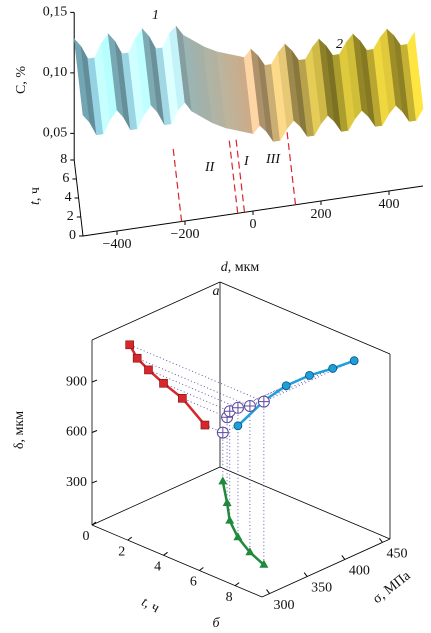  Describe the element at coordinates (392, 587) in the screenshot. I see `sigma-axis-label: σ, МПа` at that location.